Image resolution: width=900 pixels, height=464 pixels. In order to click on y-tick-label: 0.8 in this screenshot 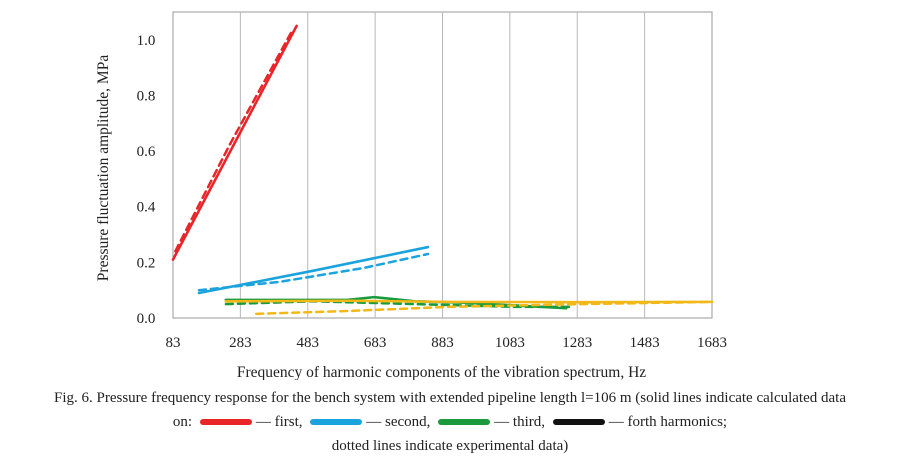, I will do `click(146, 96)`.